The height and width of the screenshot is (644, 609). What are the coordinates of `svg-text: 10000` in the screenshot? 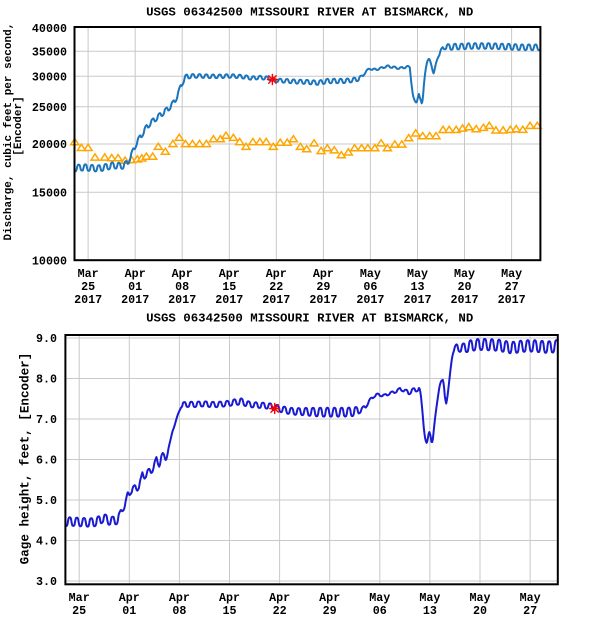 It's located at (49, 261).